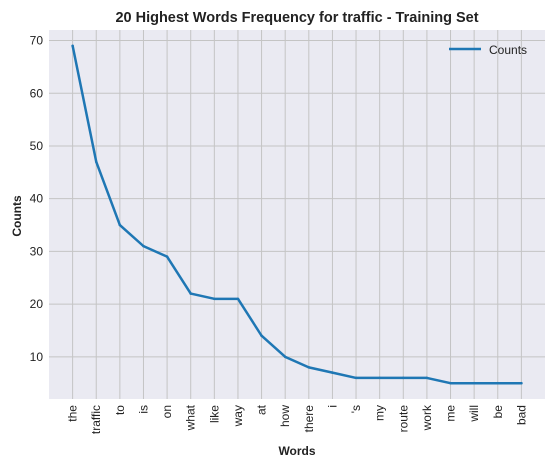 The width and height of the screenshot is (555, 468). What do you see at coordinates (451, 413) in the screenshot?
I see `x-tick-label: me` at bounding box center [451, 413].